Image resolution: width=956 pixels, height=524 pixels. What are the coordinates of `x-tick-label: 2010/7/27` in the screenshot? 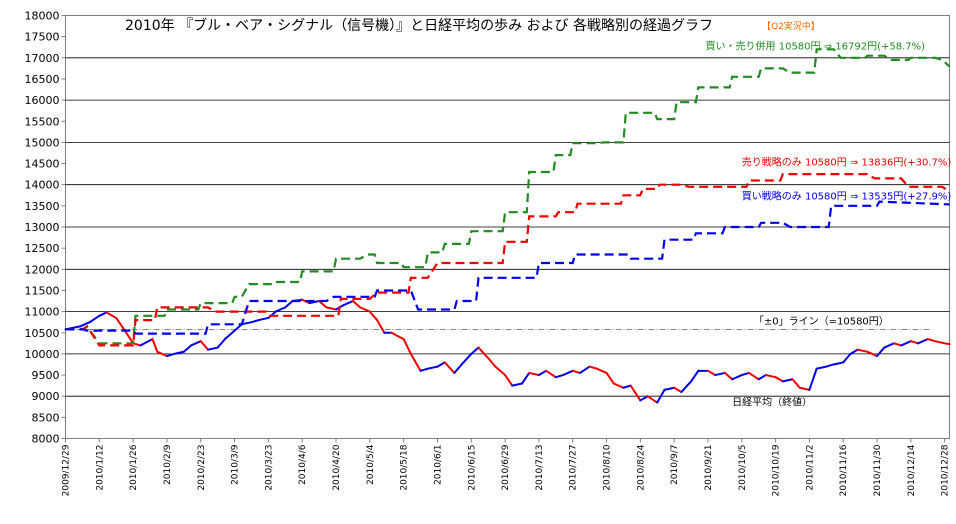 It's located at (574, 468).